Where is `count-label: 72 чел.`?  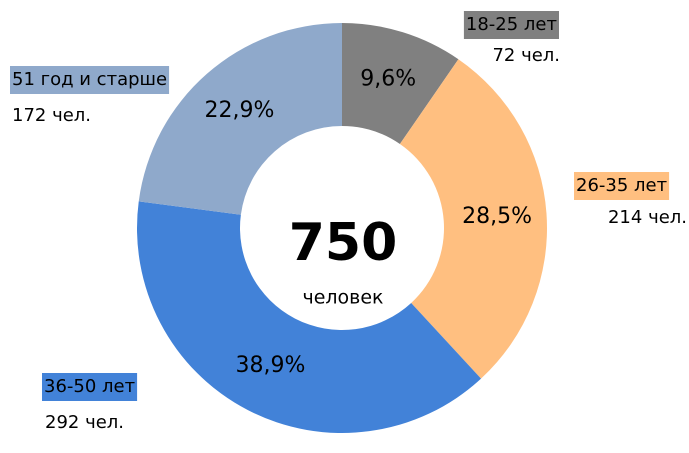 count-label: 72 чел. is located at coordinates (526, 55).